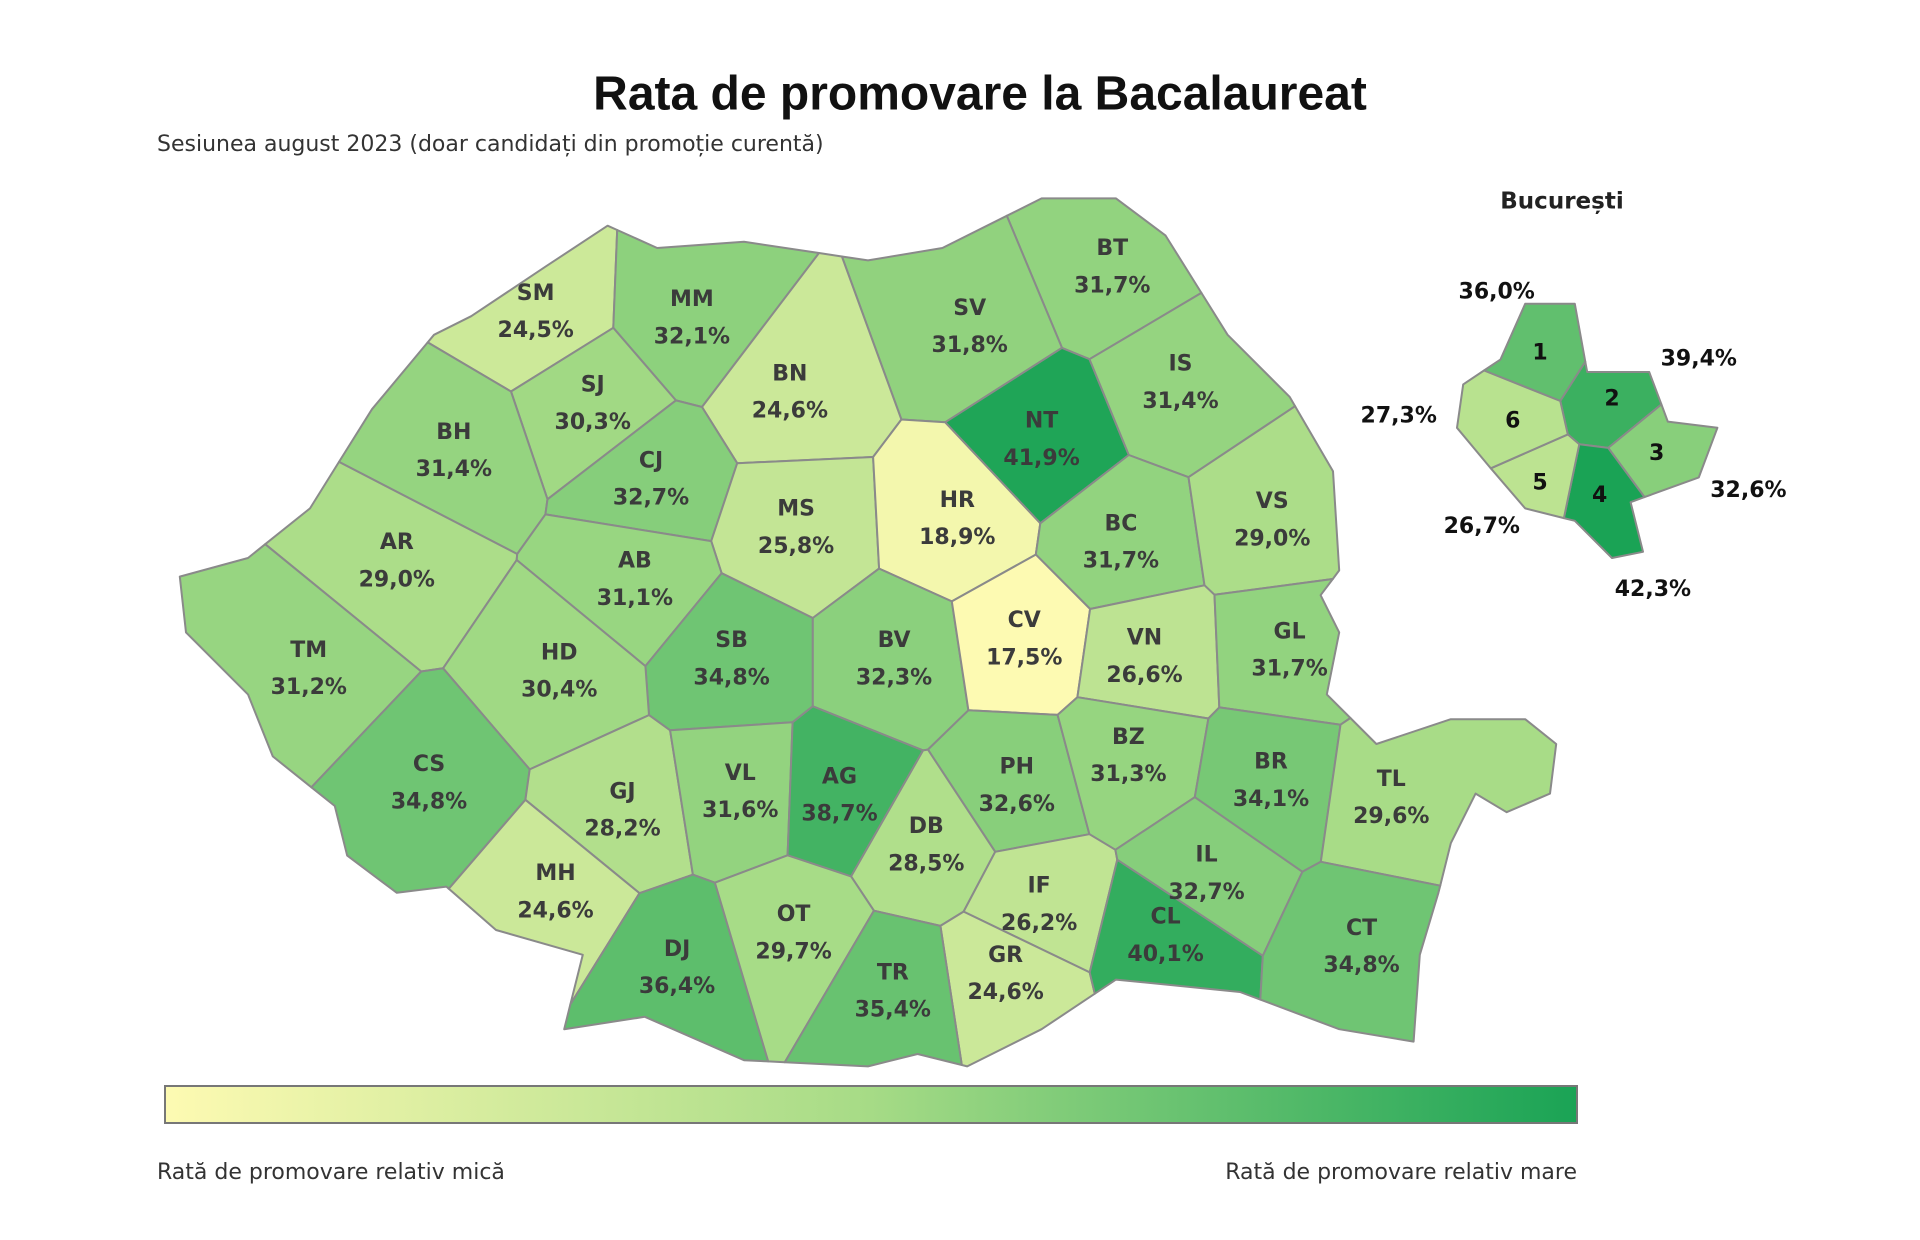 Image resolution: width=1920 pixels, height=1240 pixels. What do you see at coordinates (1611, 398) in the screenshot?
I see `sector-number: 2` at bounding box center [1611, 398].